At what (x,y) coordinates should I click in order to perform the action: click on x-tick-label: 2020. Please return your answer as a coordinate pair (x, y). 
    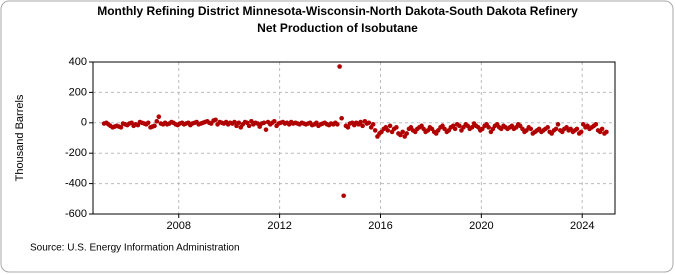
    Looking at the image, I should click on (481, 226).